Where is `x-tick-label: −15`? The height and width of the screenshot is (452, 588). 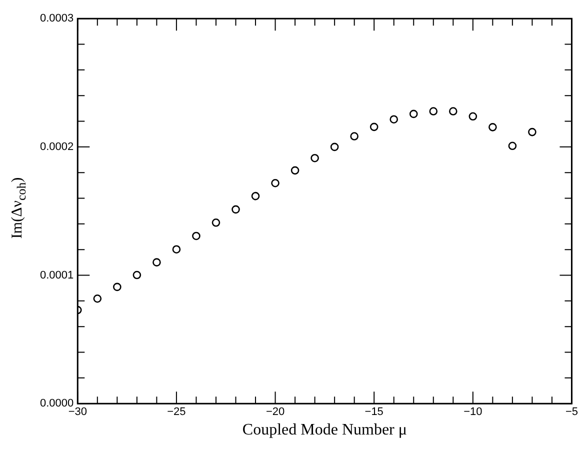
x-tick-label: −15 is located at coordinates (374, 412).